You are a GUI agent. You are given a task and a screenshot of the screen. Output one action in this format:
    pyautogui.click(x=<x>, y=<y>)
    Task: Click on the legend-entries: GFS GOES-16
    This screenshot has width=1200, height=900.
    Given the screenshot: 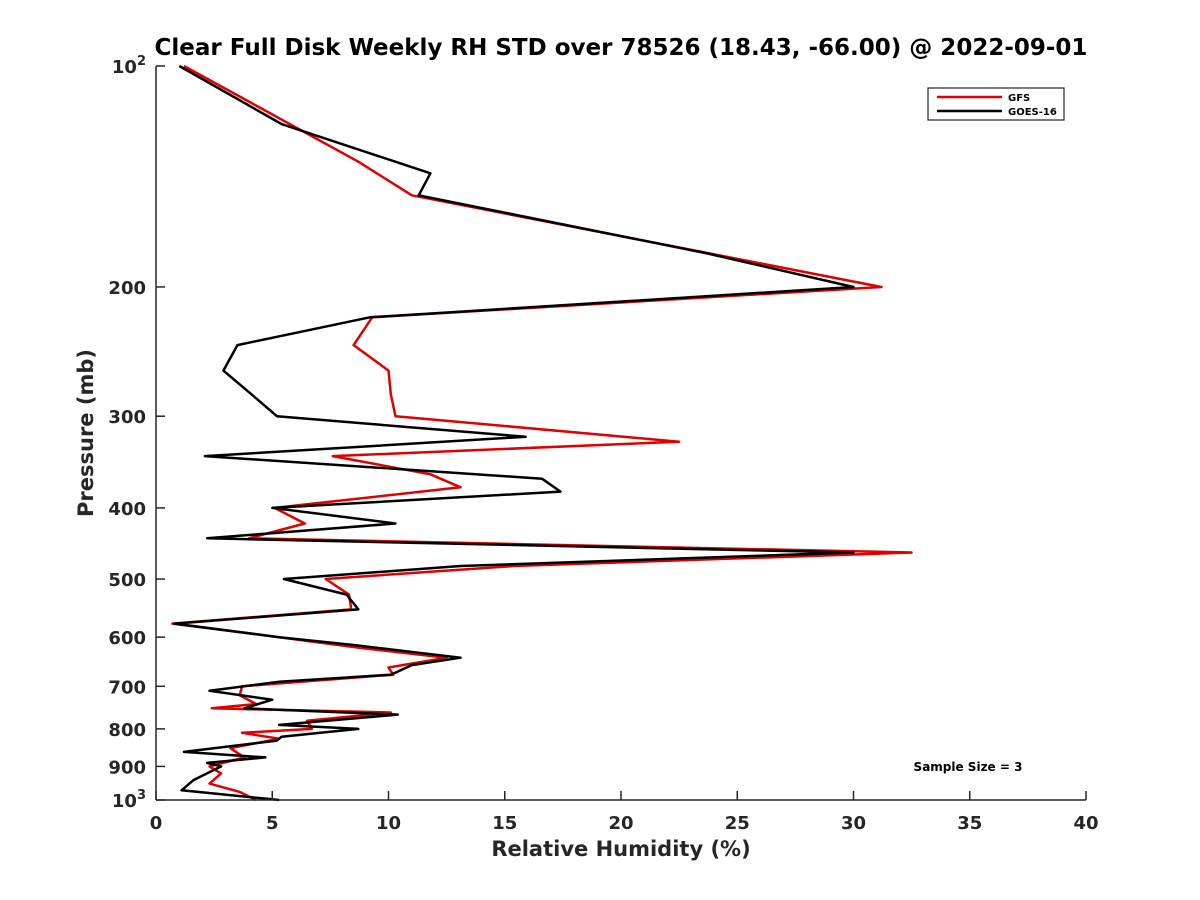 What is the action you would take?
    pyautogui.click(x=997, y=105)
    